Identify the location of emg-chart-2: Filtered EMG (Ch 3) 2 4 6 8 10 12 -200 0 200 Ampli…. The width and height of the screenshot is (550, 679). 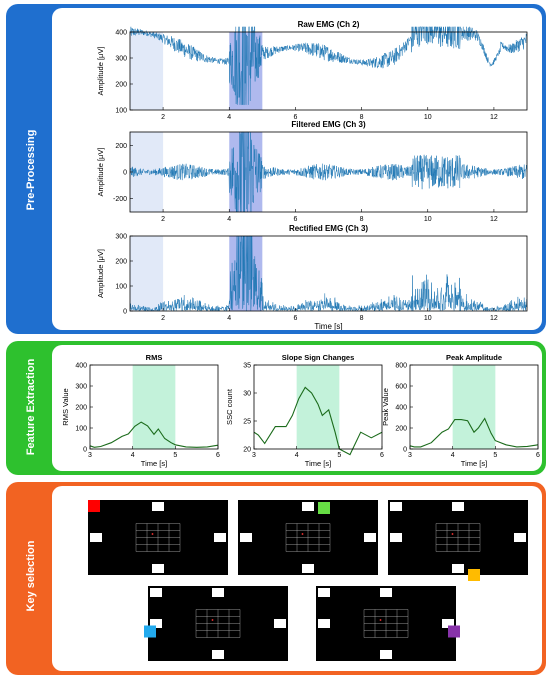
(312, 171).